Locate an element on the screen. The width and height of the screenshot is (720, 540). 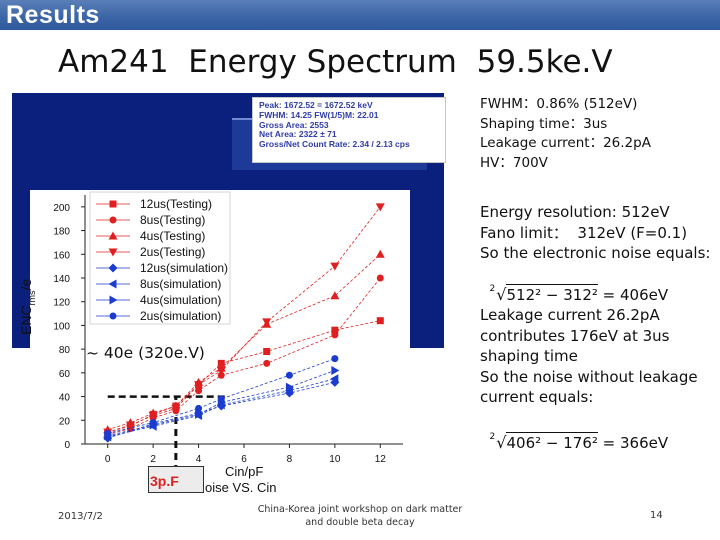
eq2-radicand: 406² − 176² is located at coordinates (552, 442).